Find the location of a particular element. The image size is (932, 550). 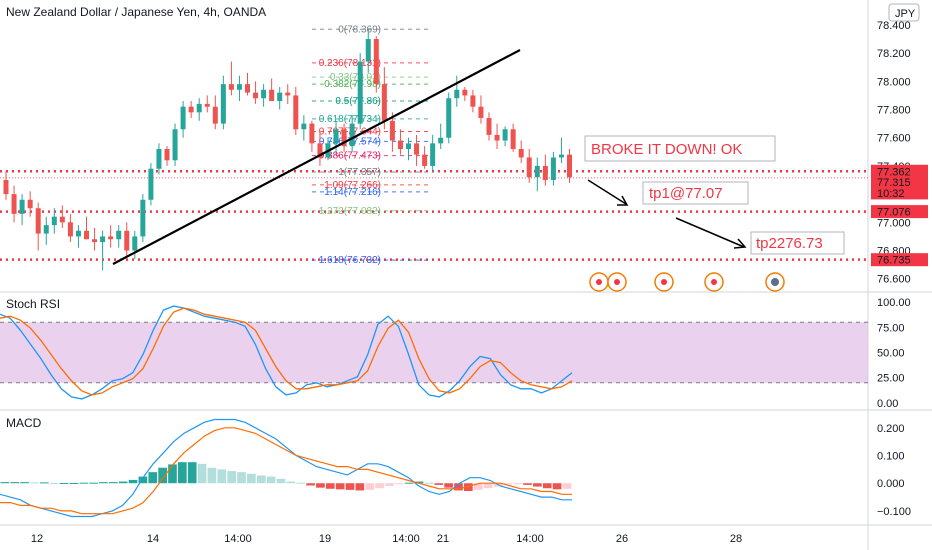

macd-pane is located at coordinates (286, 468).